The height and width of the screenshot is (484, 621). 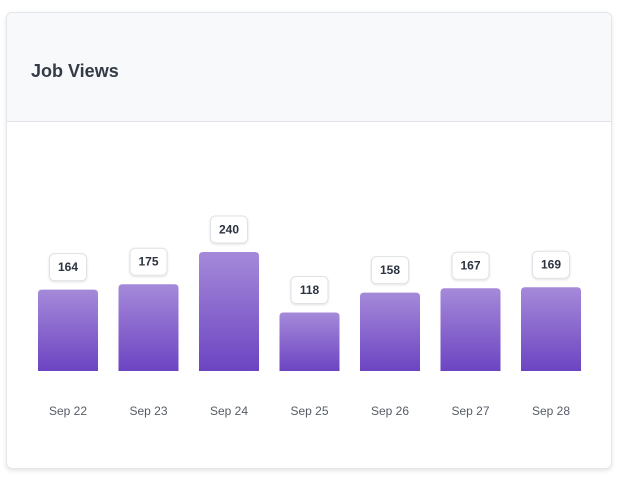 I want to click on data-label: 169, so click(x=551, y=264).